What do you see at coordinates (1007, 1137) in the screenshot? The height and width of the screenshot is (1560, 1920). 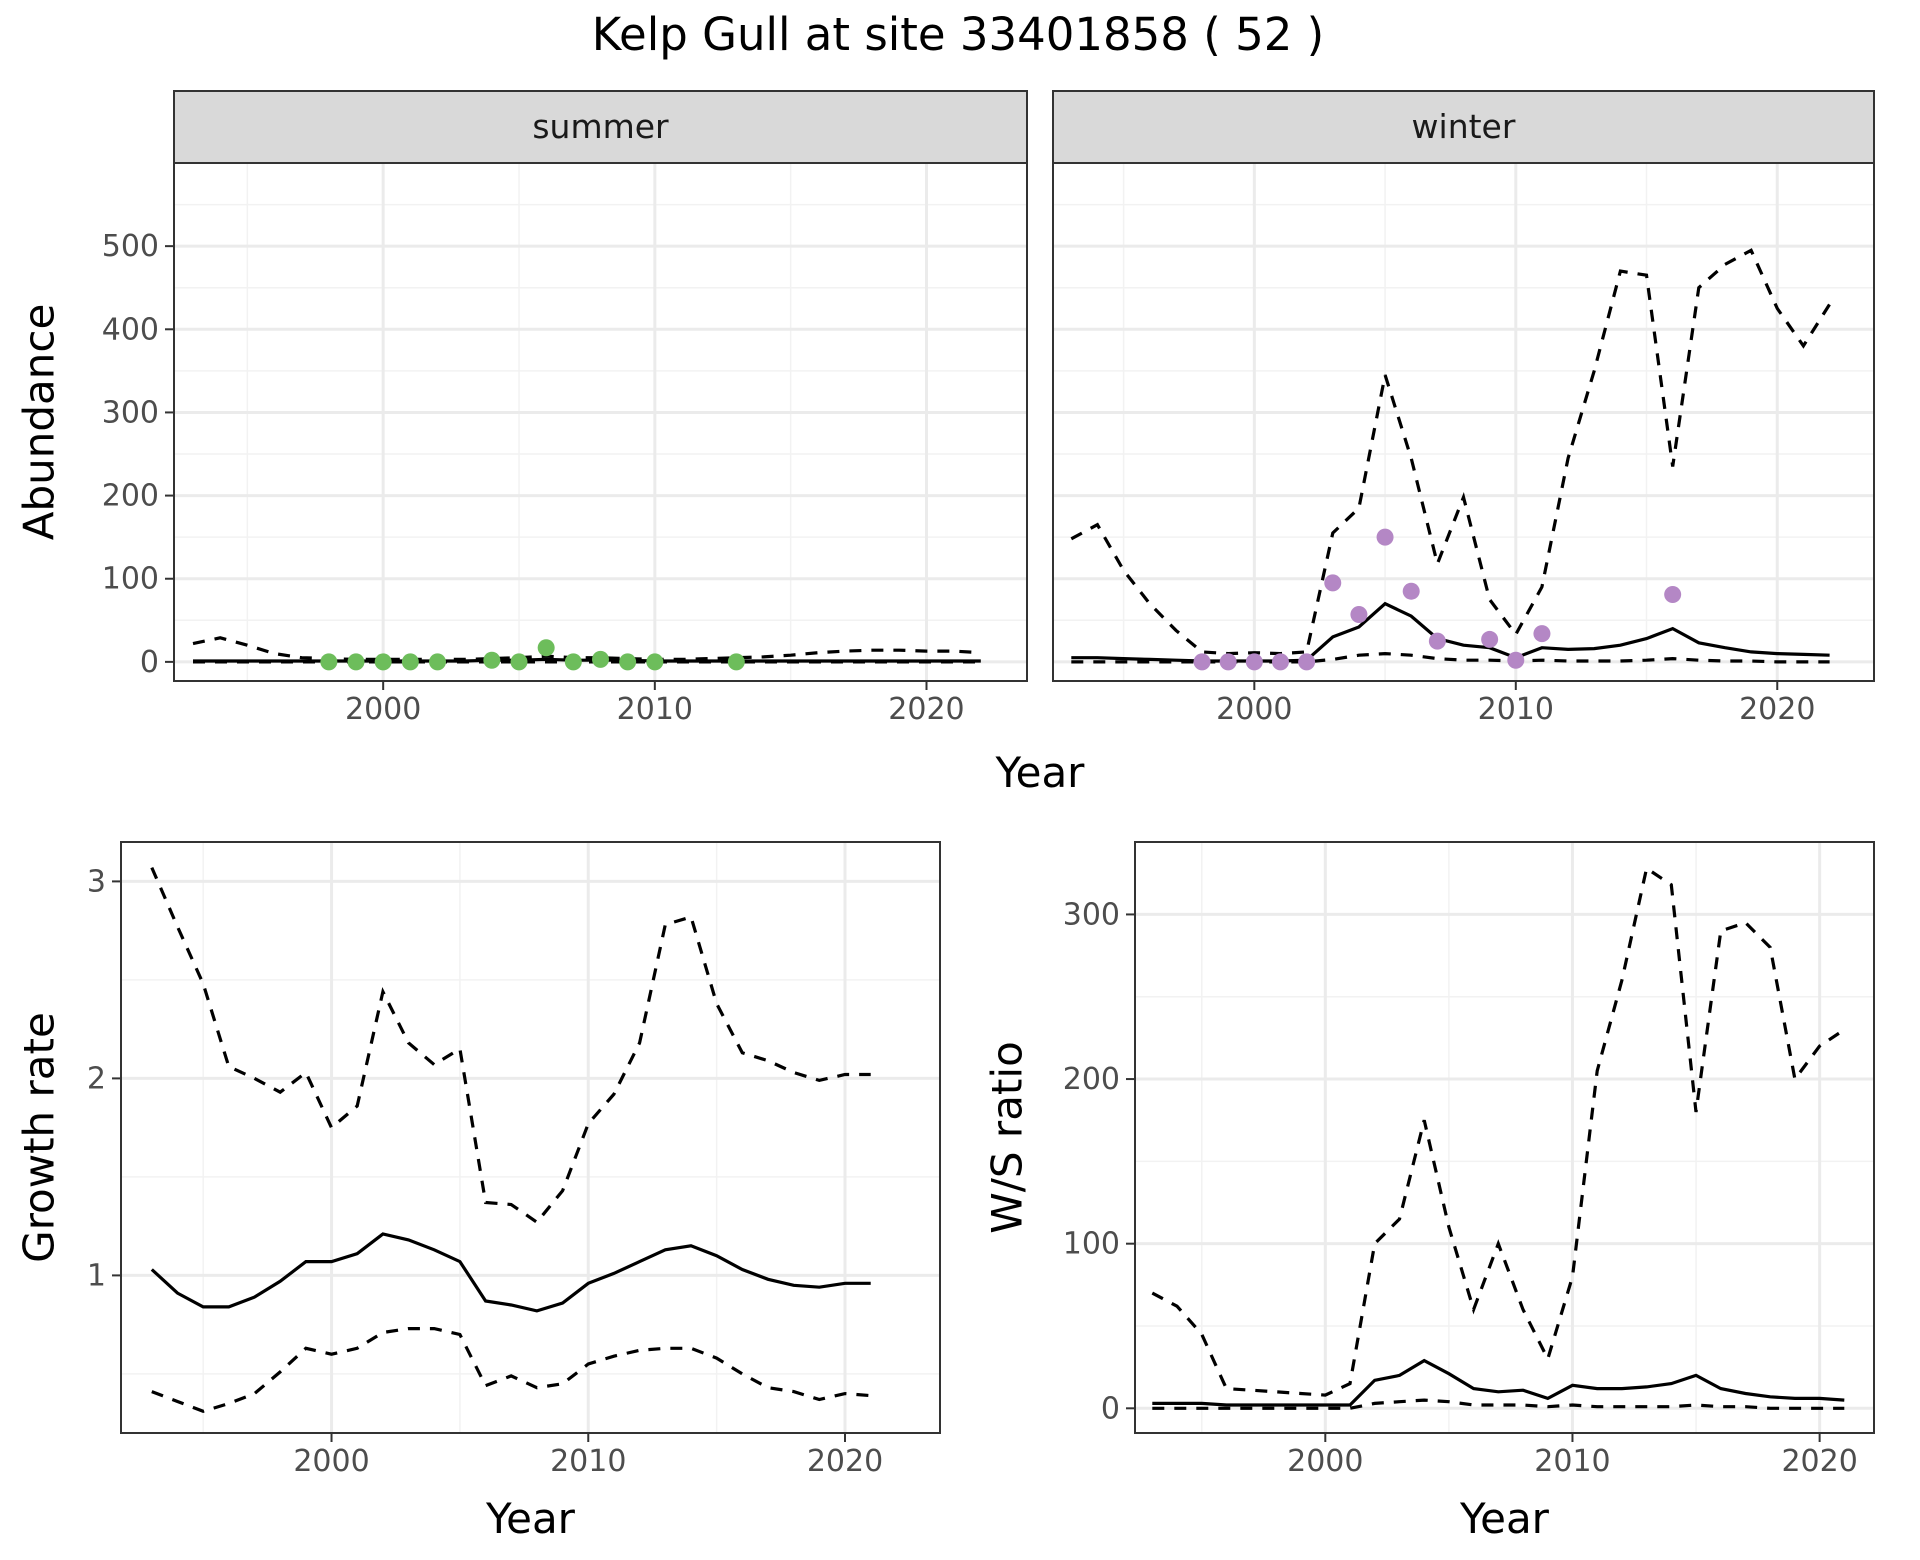 I see `y-axis-title: W/S ratio` at bounding box center [1007, 1137].